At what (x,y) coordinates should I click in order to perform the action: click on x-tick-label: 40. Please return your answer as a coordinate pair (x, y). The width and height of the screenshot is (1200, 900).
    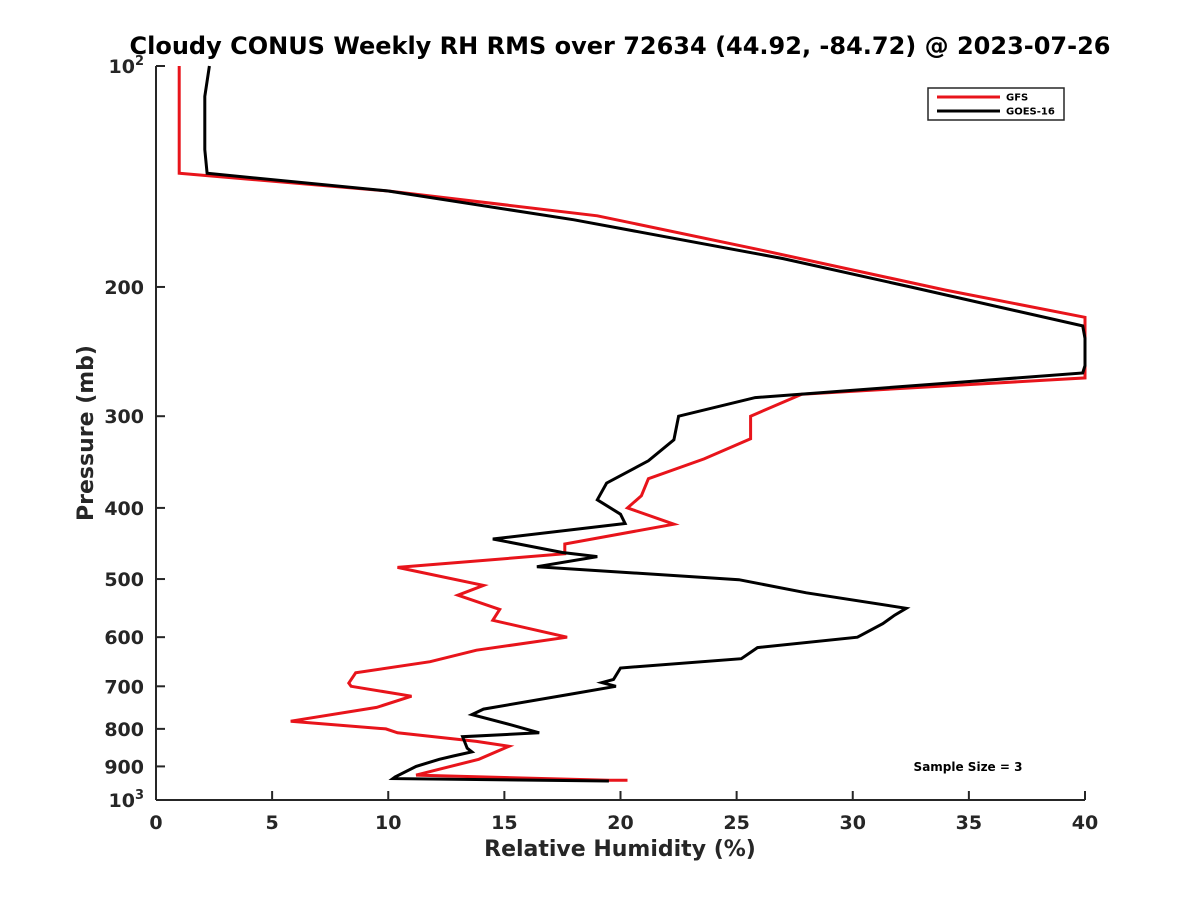
    Looking at the image, I should click on (1085, 823).